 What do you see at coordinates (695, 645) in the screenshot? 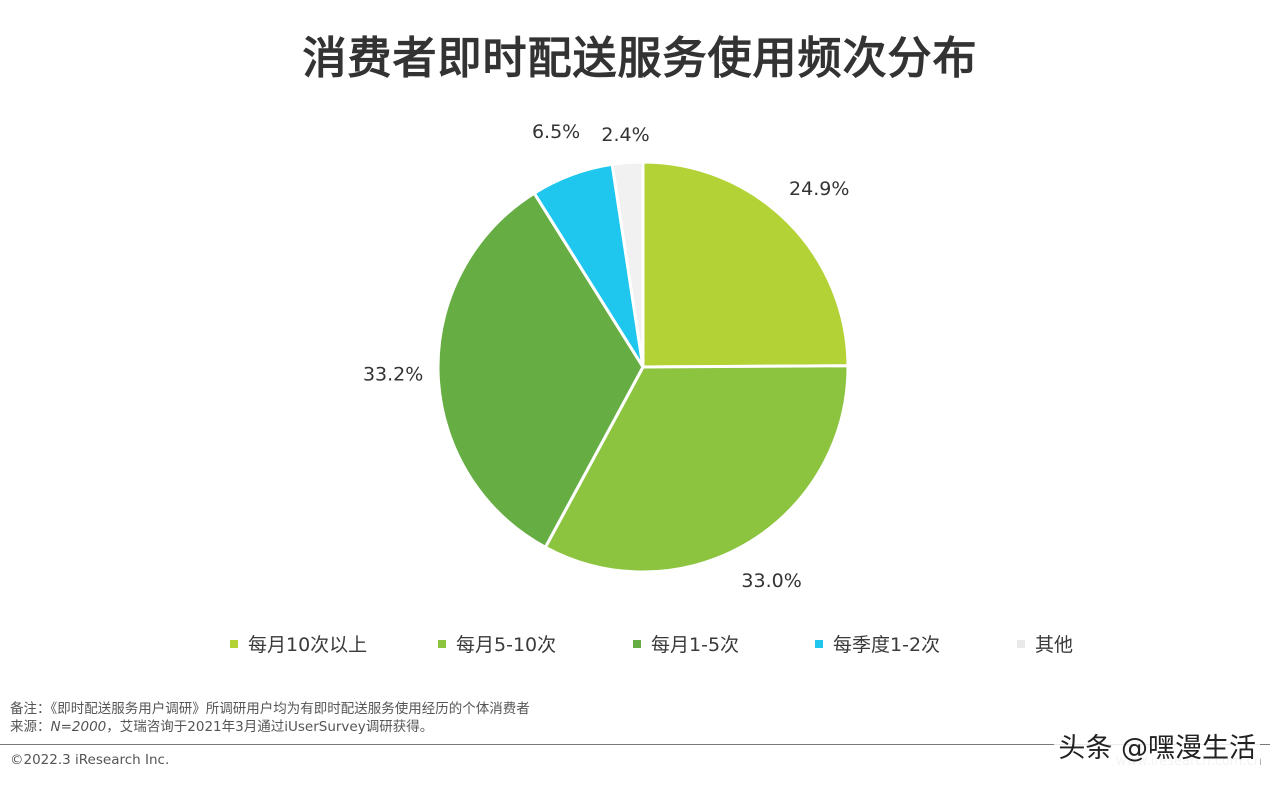
I see `legend-label-3: 每月1-5次` at bounding box center [695, 645].